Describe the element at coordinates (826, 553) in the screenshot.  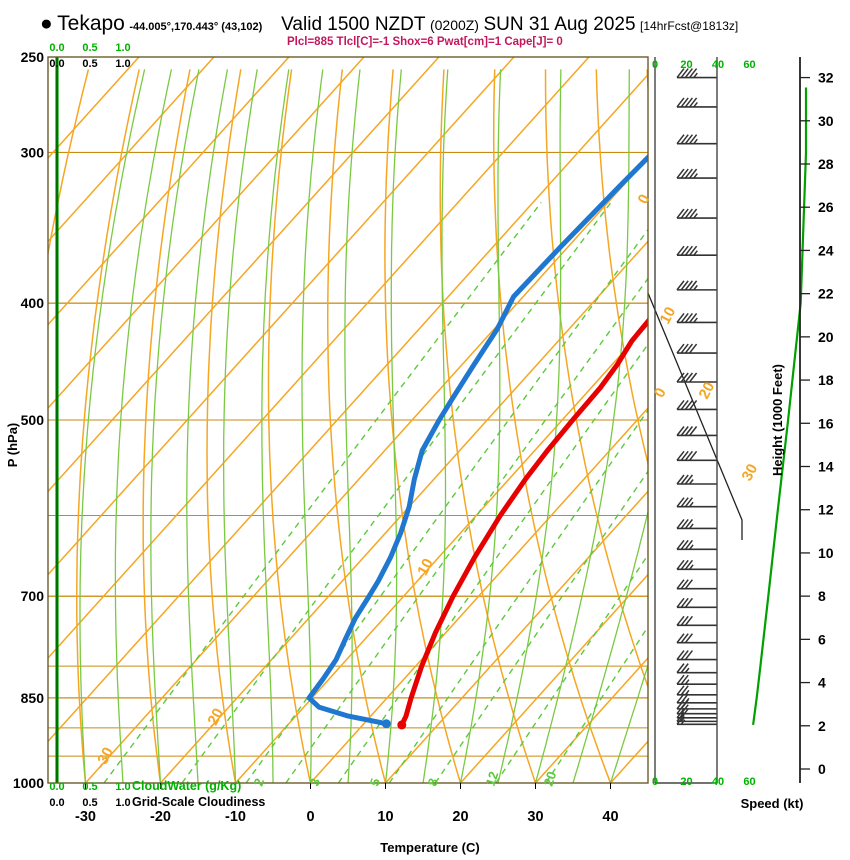
I see `height-tick: 10` at that location.